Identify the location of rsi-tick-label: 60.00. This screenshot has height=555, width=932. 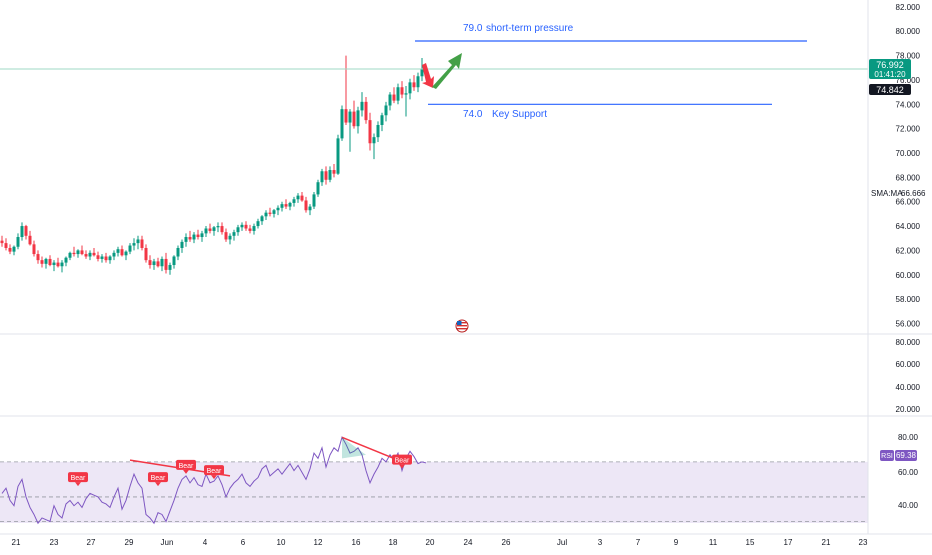
(908, 472).